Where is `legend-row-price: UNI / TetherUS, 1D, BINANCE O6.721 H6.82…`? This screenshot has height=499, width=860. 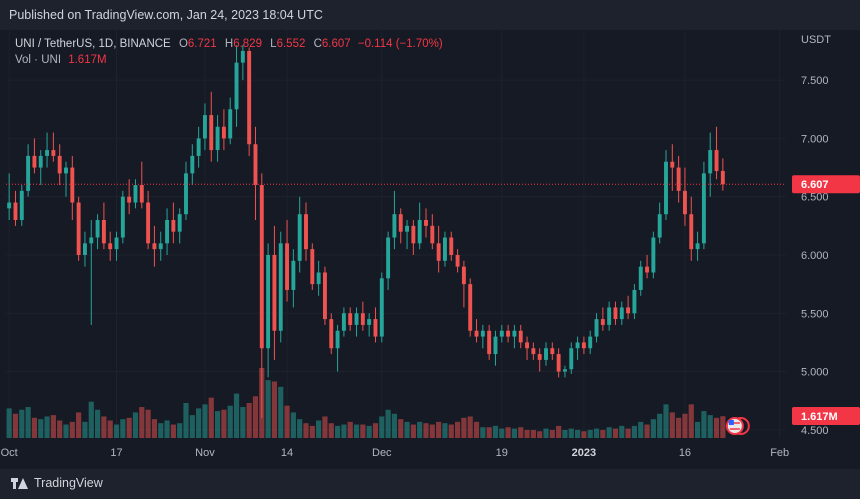
legend-row-price: UNI / TetherUS, 1D, BINANCE O6.721 H6.82… is located at coordinates (229, 44).